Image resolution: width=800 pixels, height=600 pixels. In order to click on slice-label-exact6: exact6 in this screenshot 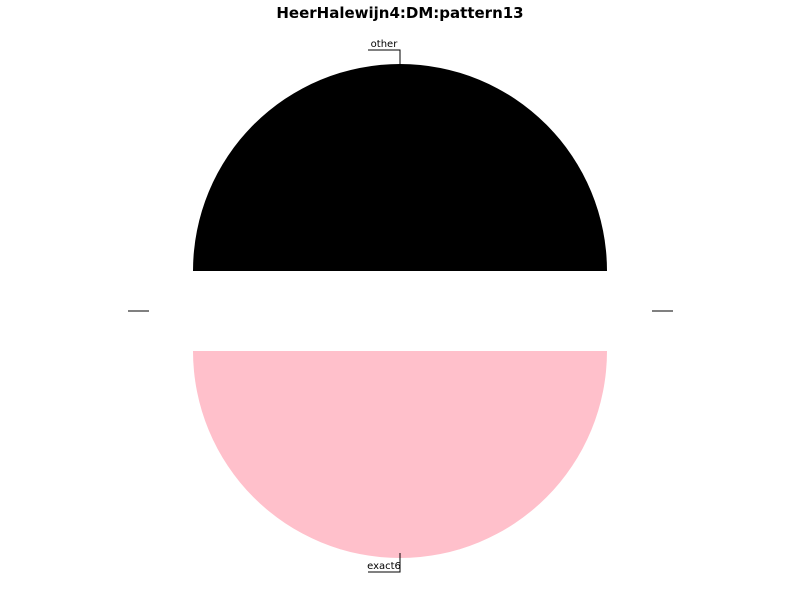, I will do `click(384, 566)`.